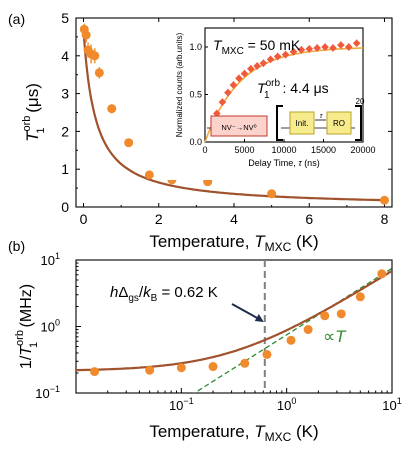  I want to click on right-bracket, so click(358, 123).